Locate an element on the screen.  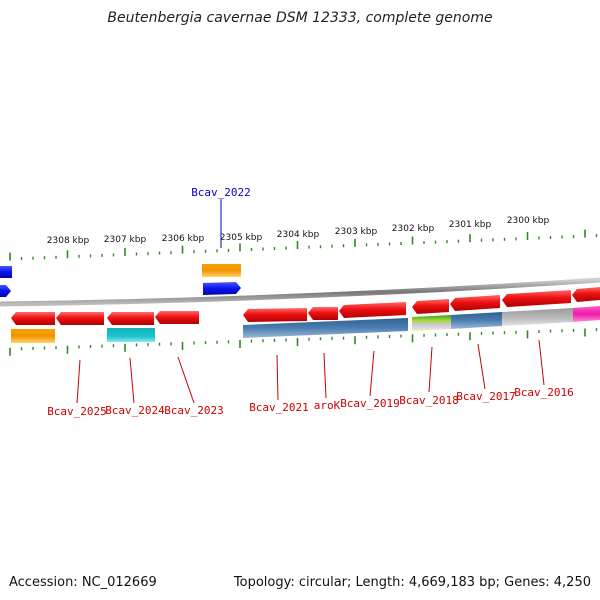
gene-label-bcav-2017: Bcav_2017 is located at coordinates (486, 396).